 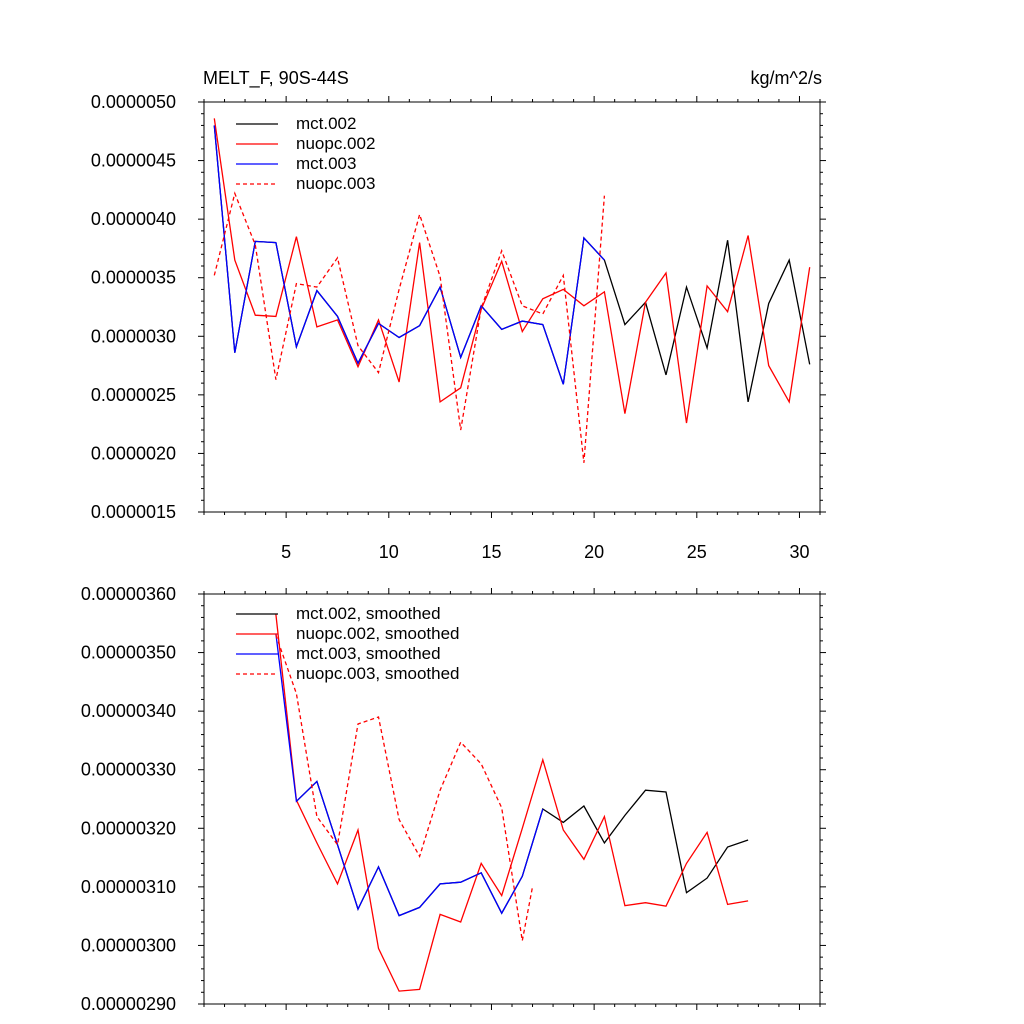 I want to click on y-tick-label: 0.00000300, so click(x=128, y=945).